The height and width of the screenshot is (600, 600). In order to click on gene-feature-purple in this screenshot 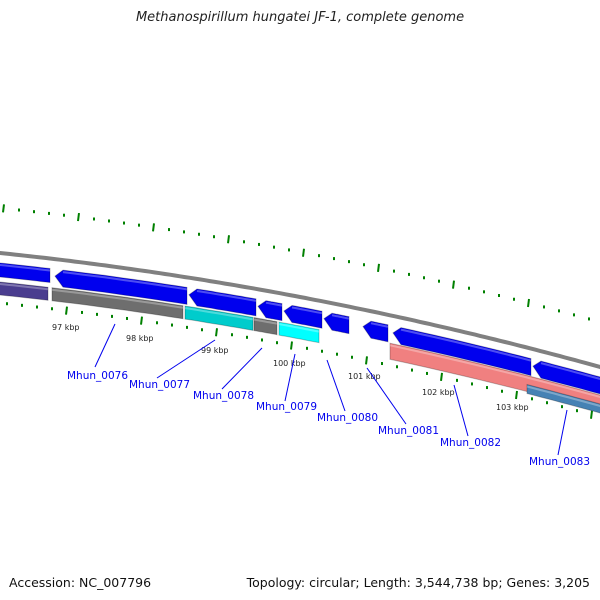, I will do `click(24, 291)`.